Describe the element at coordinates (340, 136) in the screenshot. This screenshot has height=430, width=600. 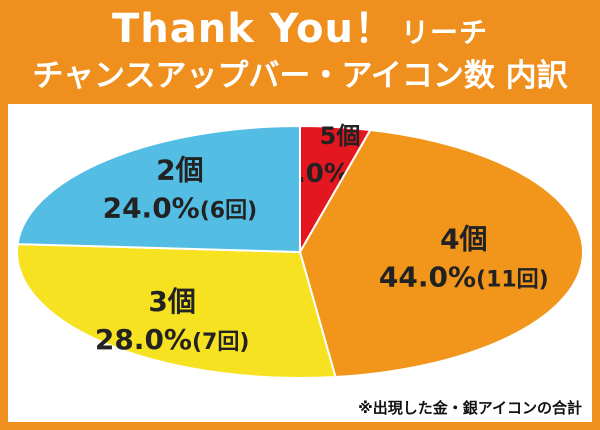
I see `slice-name-label: 5個` at that location.